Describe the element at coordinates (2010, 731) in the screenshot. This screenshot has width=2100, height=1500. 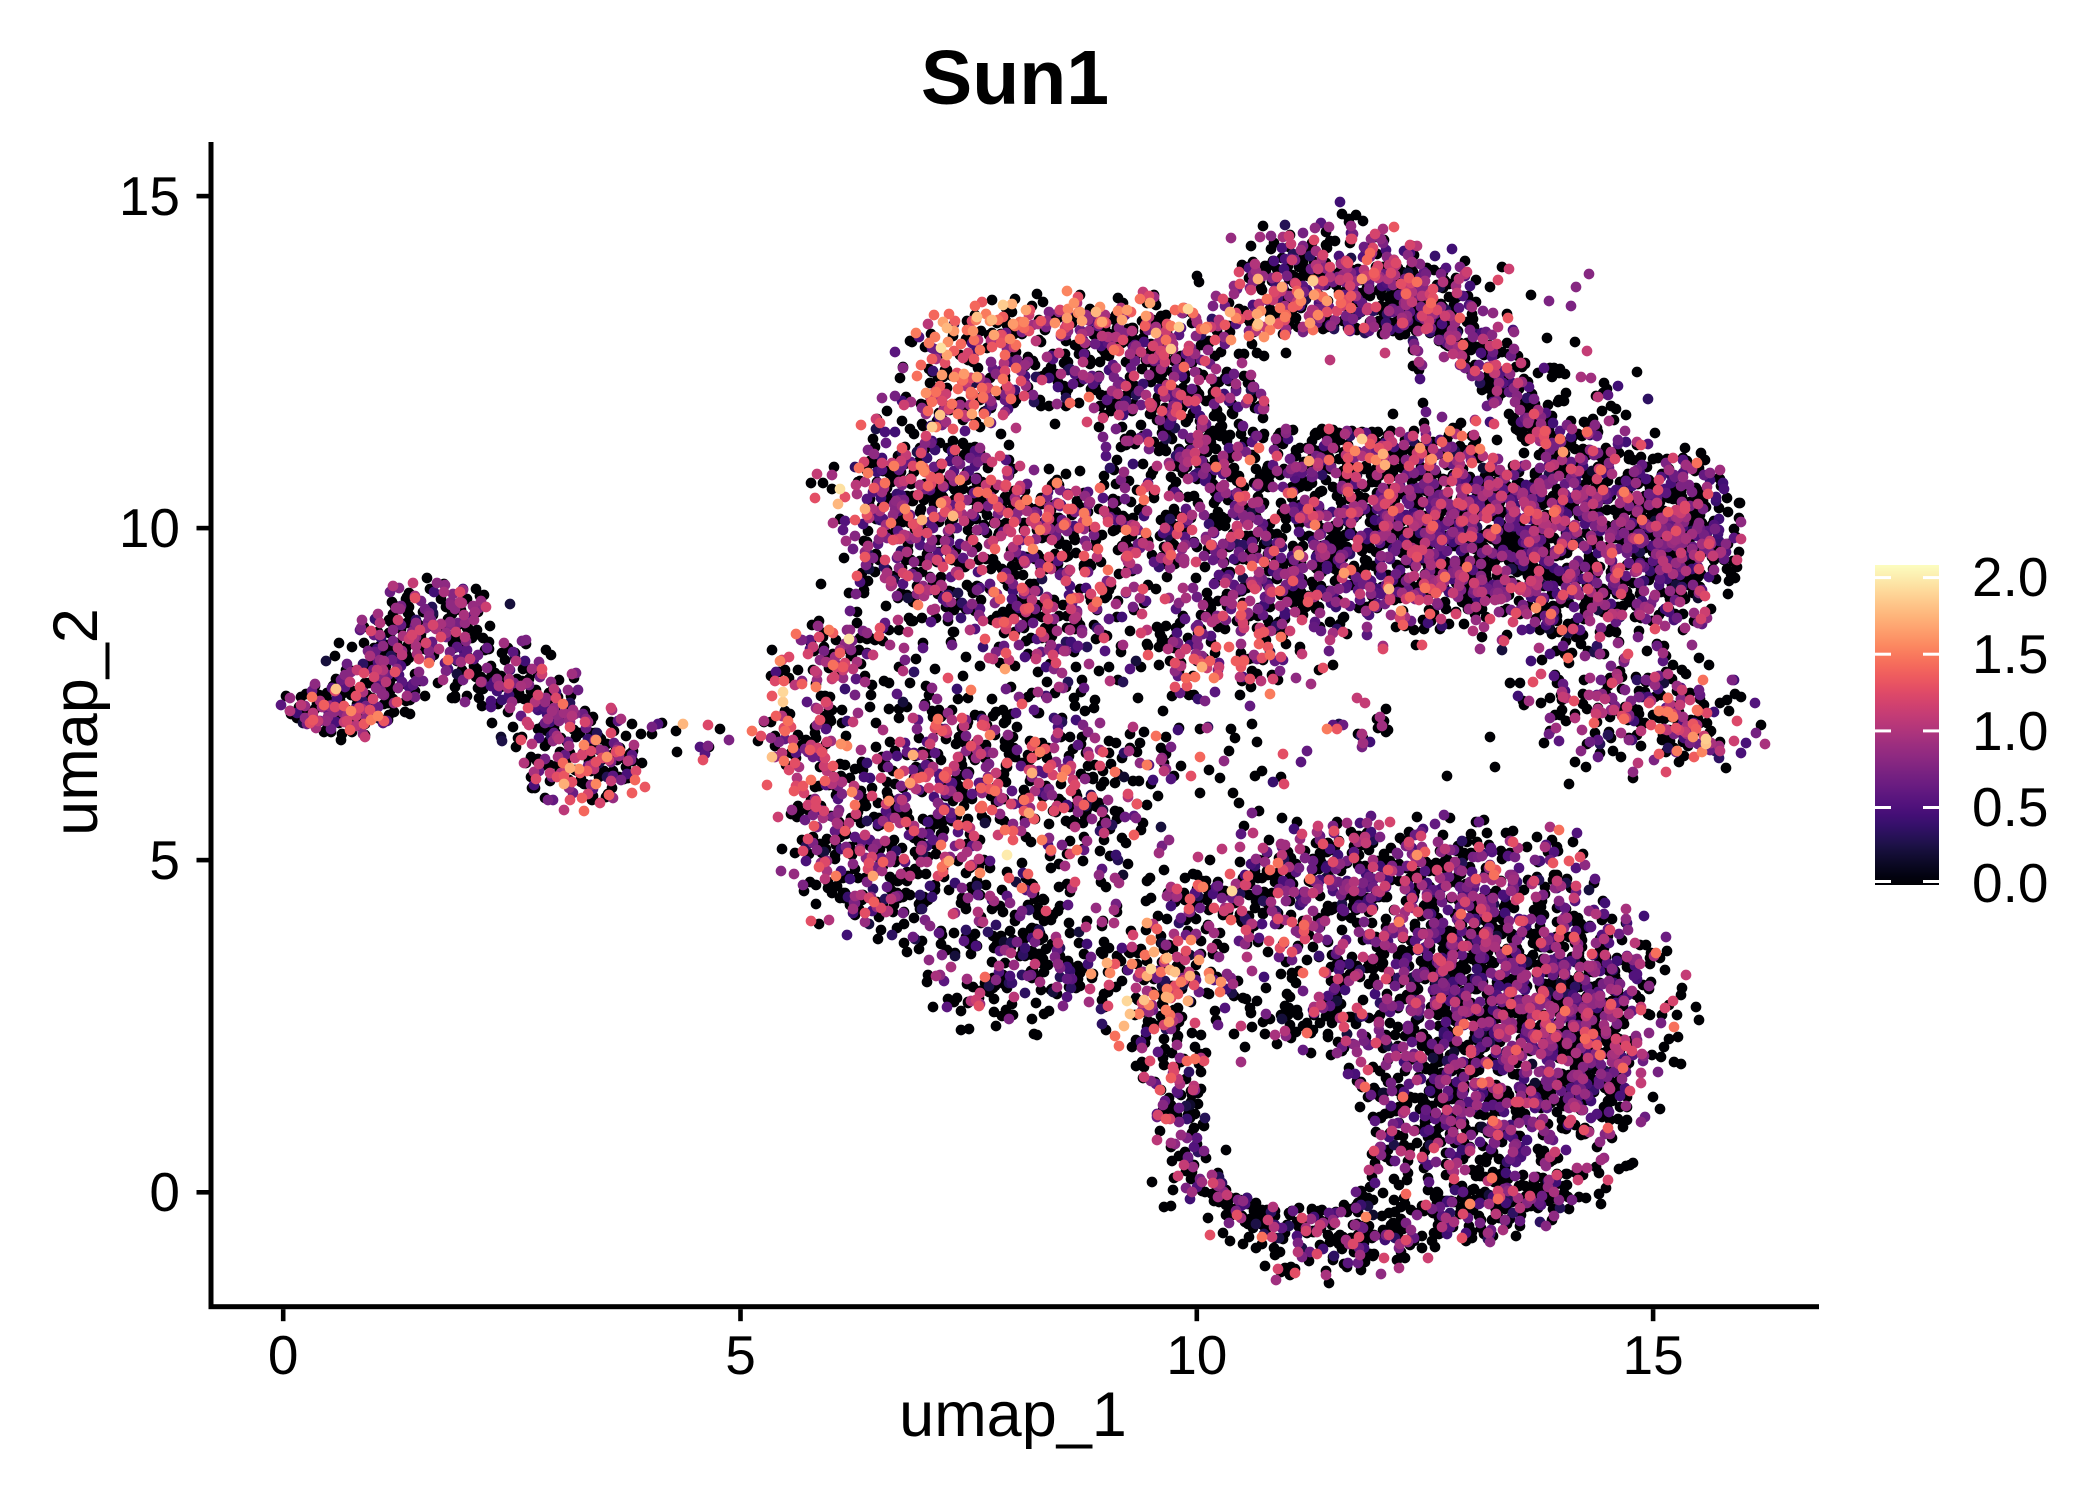
I see `svg-text: 1.0` at that location.